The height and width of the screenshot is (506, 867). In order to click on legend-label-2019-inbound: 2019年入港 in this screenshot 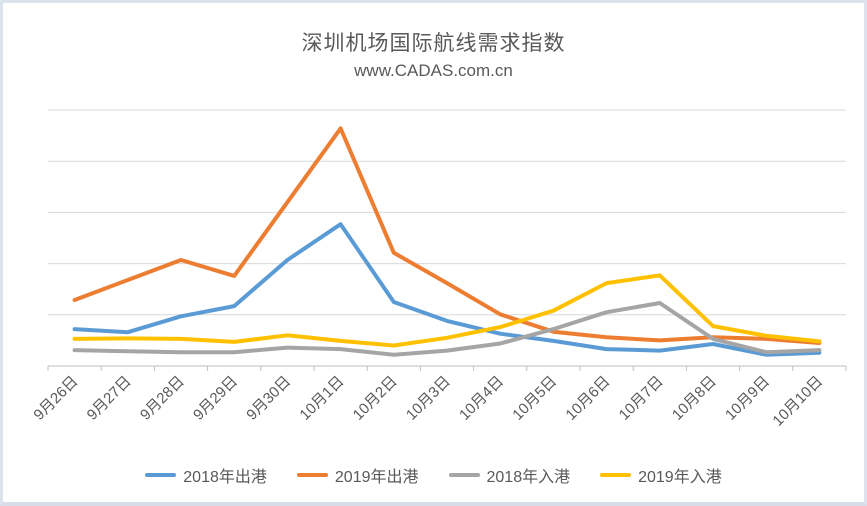, I will do `click(680, 477)`.